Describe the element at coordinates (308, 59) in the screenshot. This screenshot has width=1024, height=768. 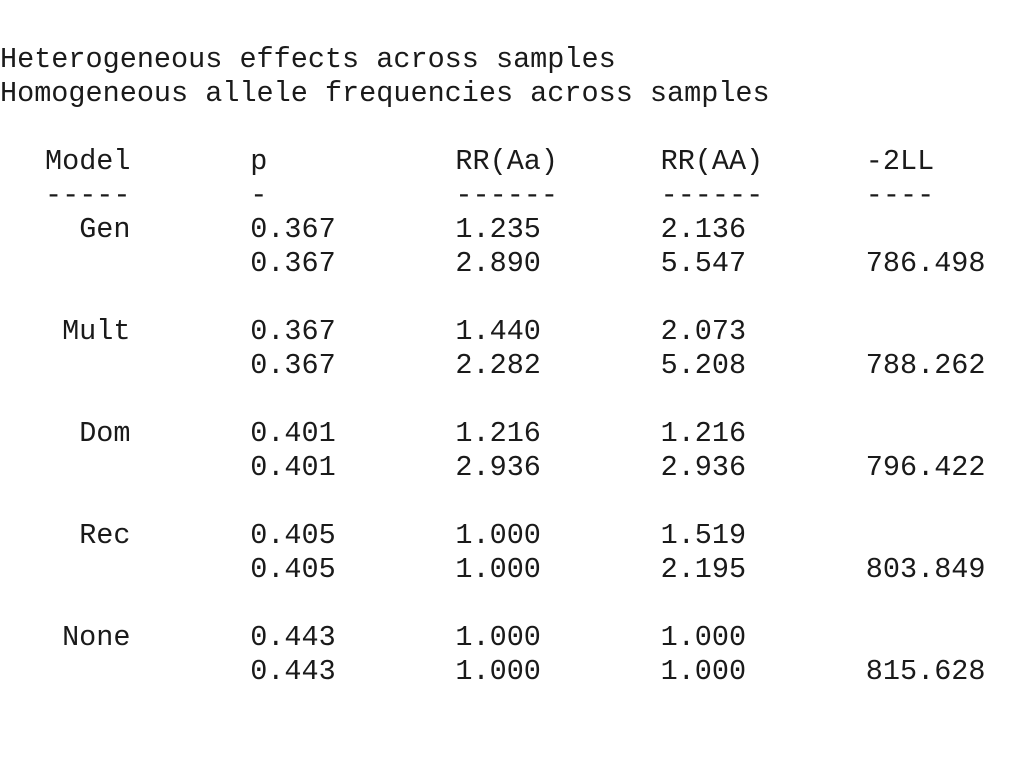
I see `heading-line: Heterogeneous effects across samples` at that location.